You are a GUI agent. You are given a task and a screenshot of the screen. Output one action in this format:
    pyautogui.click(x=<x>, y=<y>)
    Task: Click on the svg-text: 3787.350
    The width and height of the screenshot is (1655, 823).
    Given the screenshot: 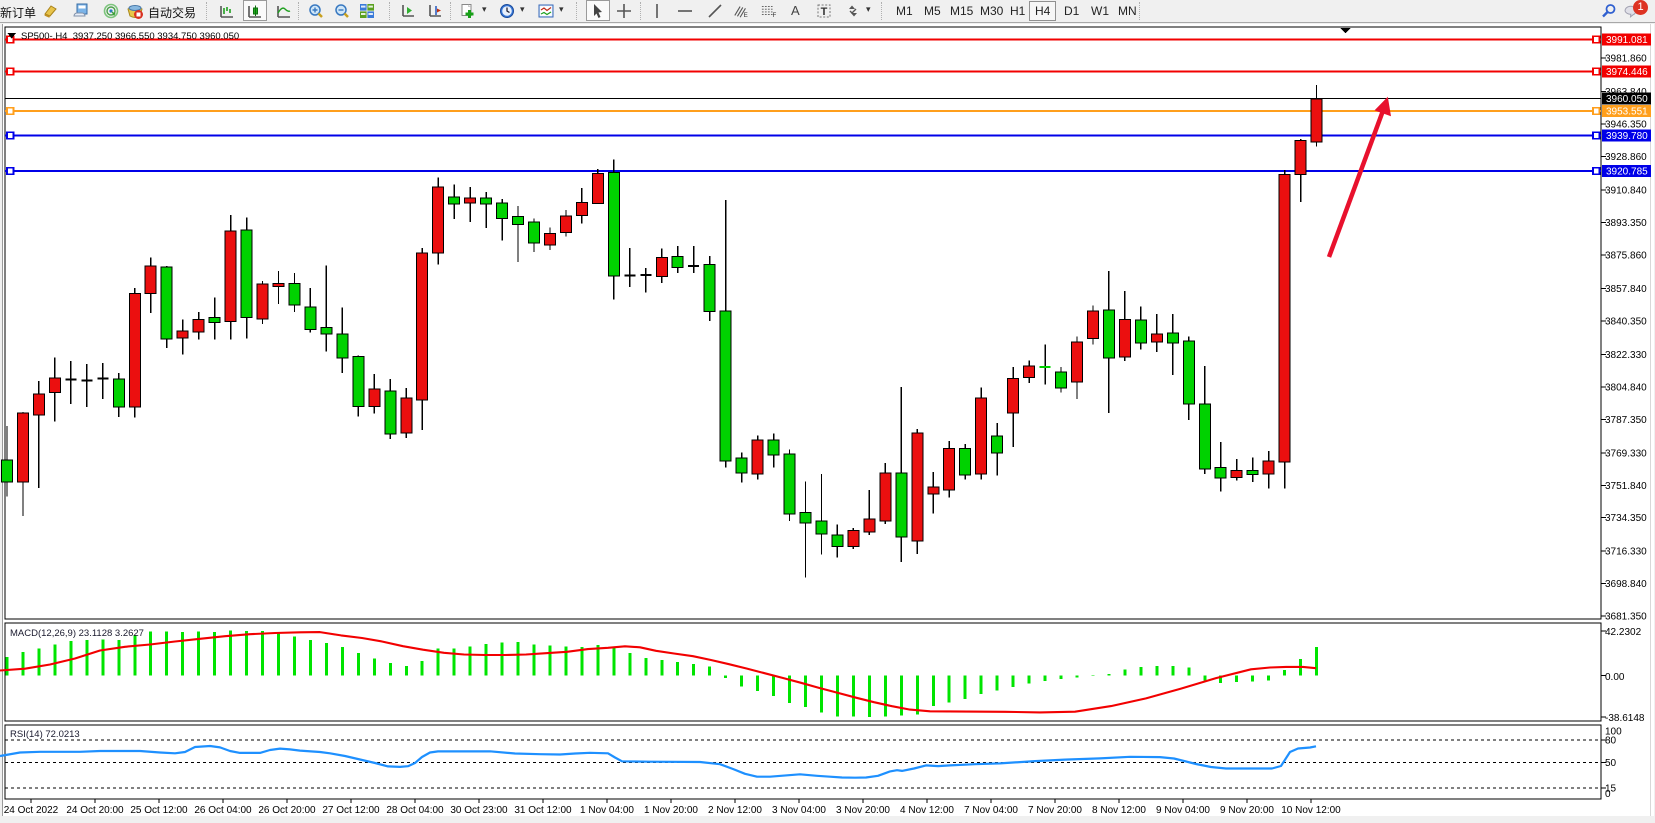 What is the action you would take?
    pyautogui.click(x=1626, y=420)
    